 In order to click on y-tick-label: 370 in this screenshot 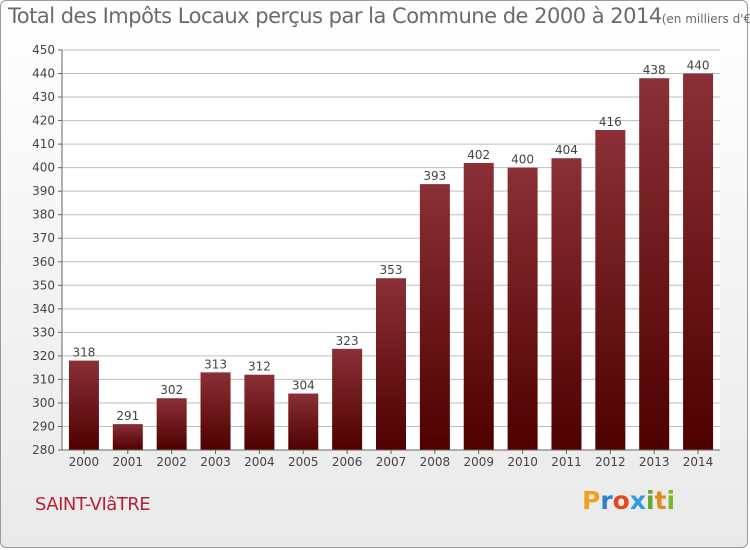, I will do `click(43, 238)`.